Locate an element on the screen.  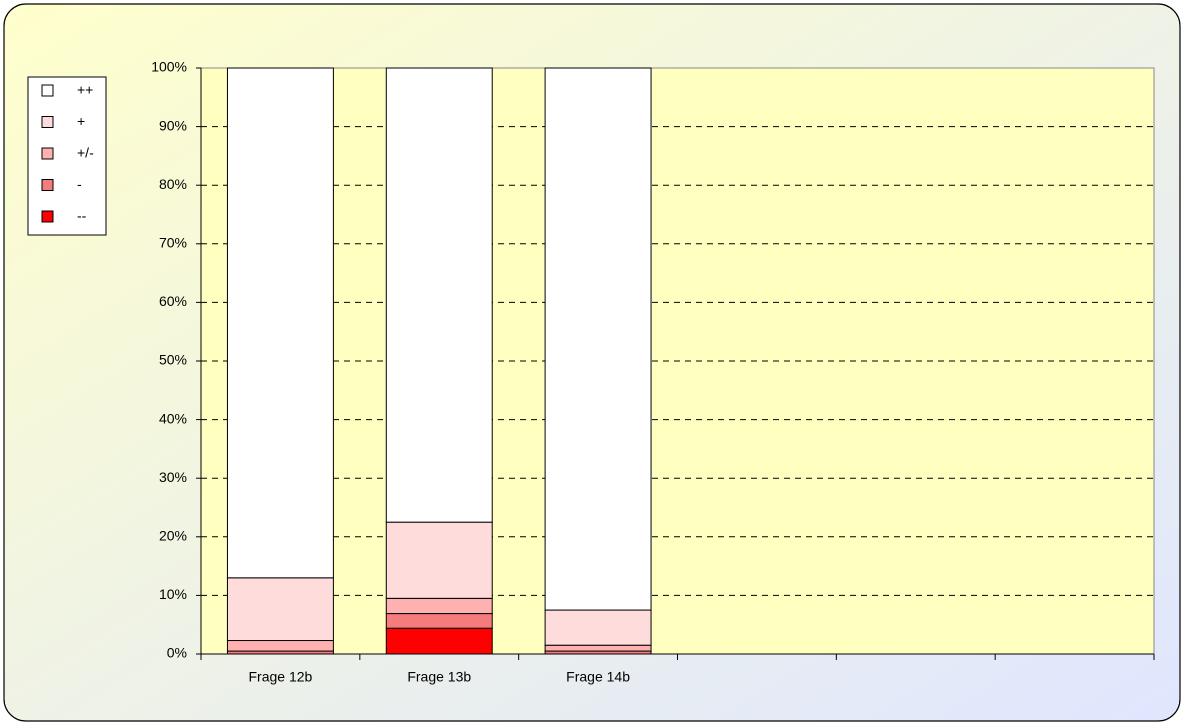
x-tick-label: Frage 12b is located at coordinates (281, 677).